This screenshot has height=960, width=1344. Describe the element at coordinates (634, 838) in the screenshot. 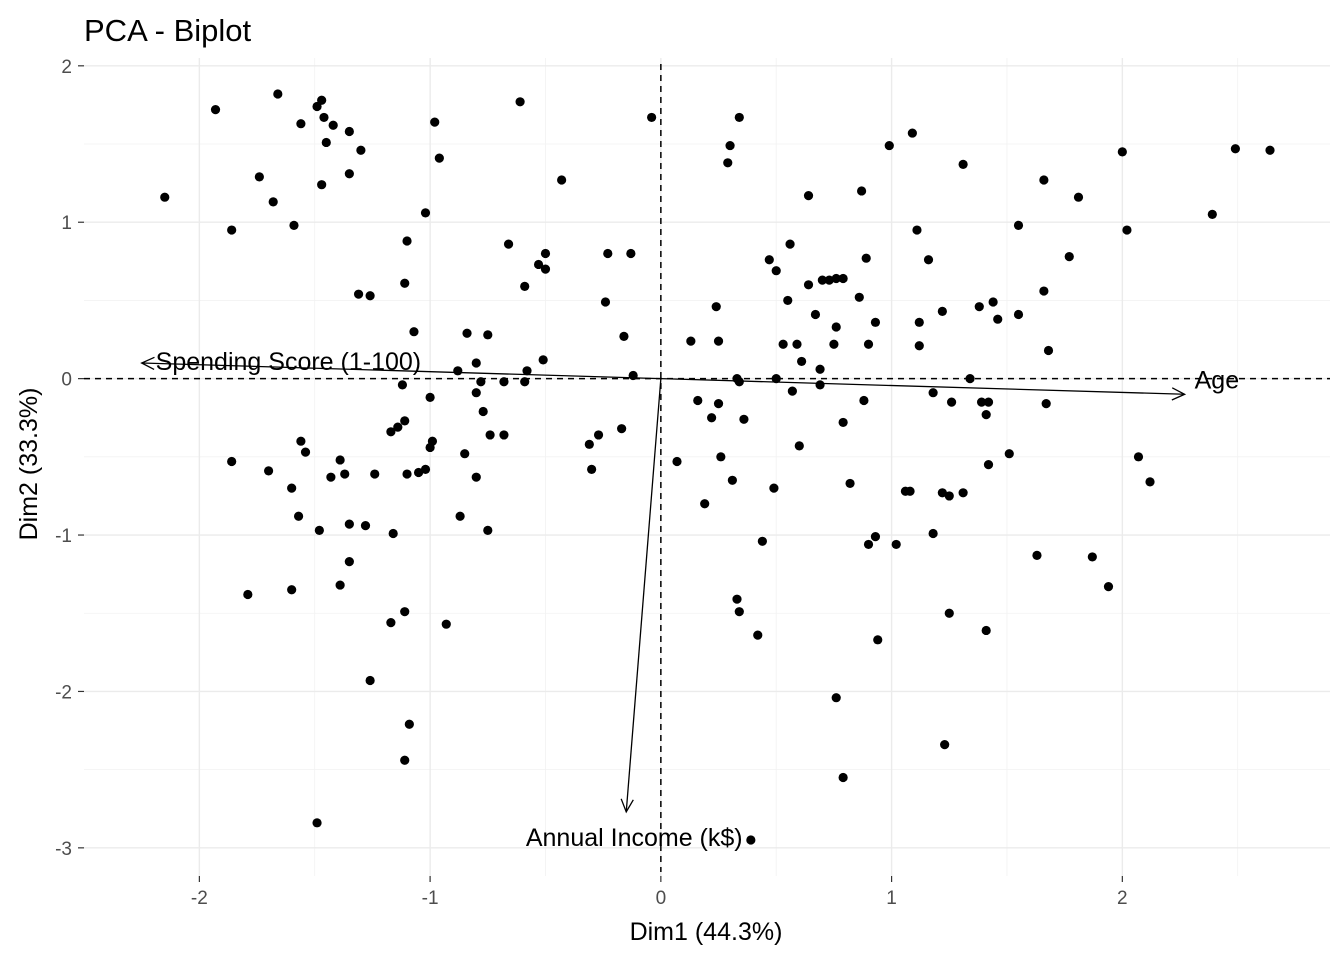

I see `variable-label: Annual Income (k$)` at that location.